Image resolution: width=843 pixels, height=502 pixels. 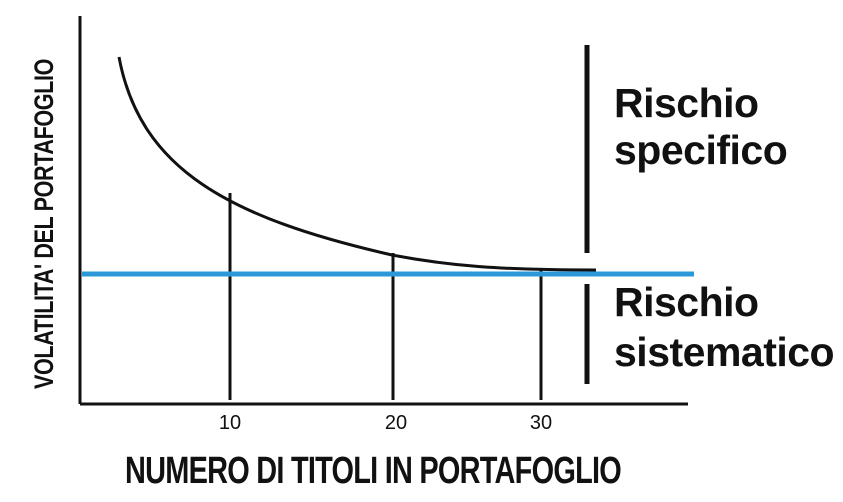 I want to click on y-axis-title: VOLATILITA' DEL PORTAFOGLIO, so click(x=44, y=224).